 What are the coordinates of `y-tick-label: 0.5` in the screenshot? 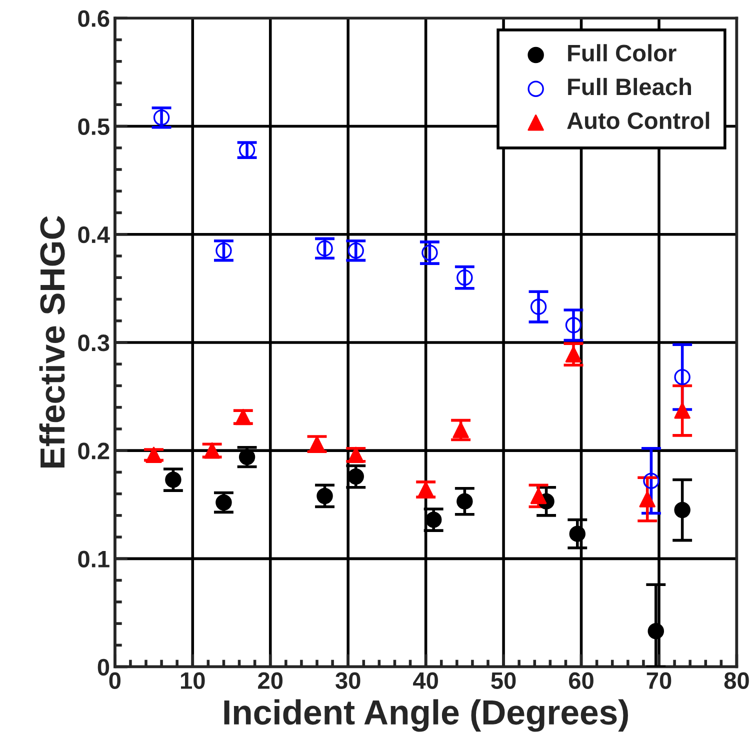 It's located at (94, 127).